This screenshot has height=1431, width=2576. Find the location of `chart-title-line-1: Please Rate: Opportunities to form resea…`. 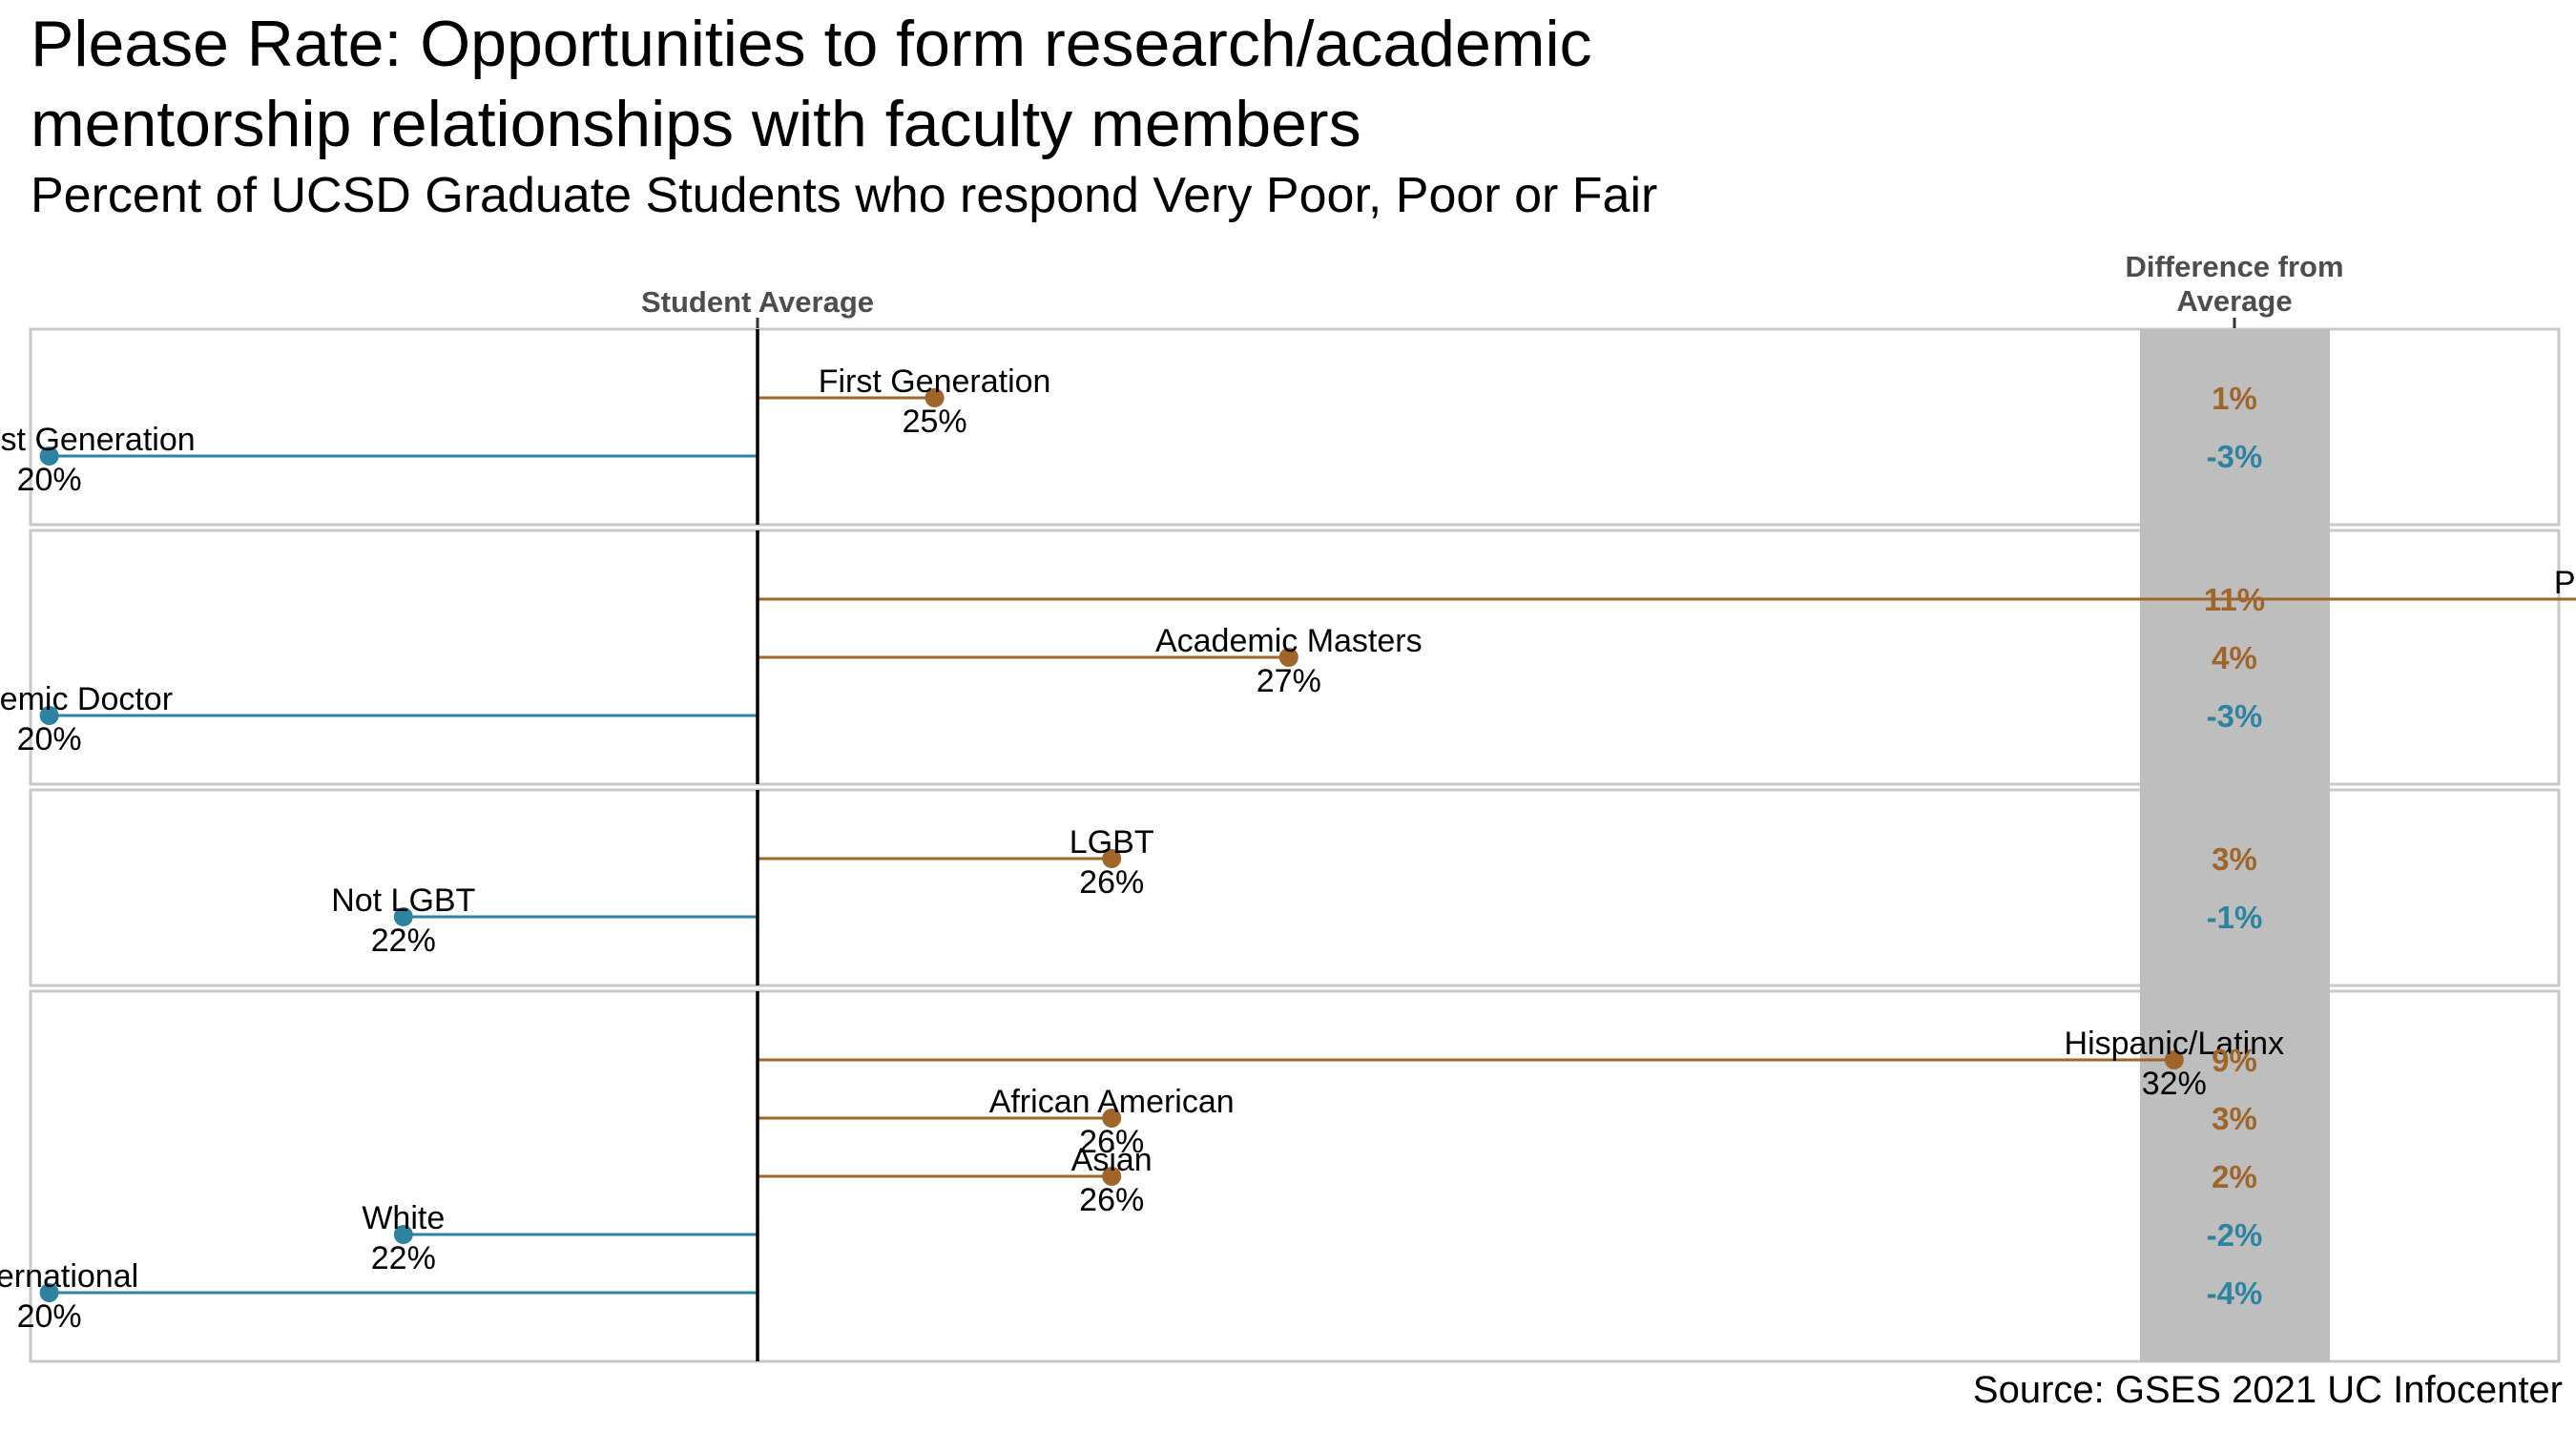

chart-title-line-1: Please Rate: Opportunities to form resea… is located at coordinates (811, 44).